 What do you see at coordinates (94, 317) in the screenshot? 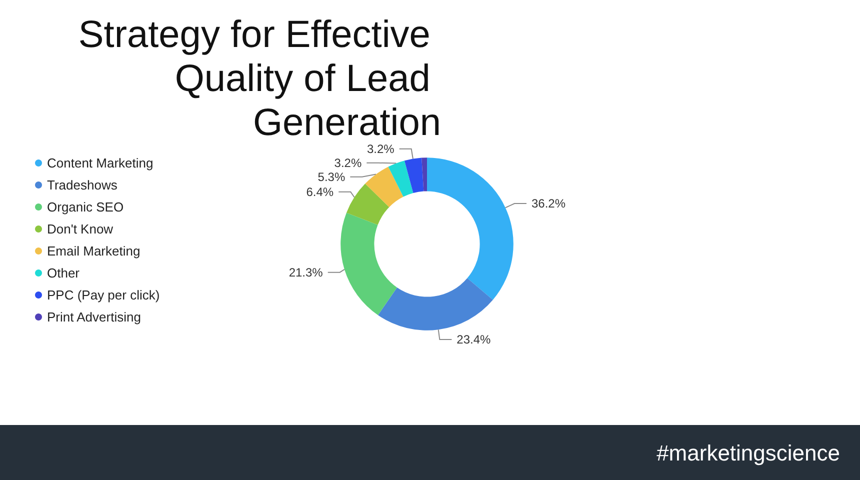
I see `legend-label: Print Advertising` at bounding box center [94, 317].